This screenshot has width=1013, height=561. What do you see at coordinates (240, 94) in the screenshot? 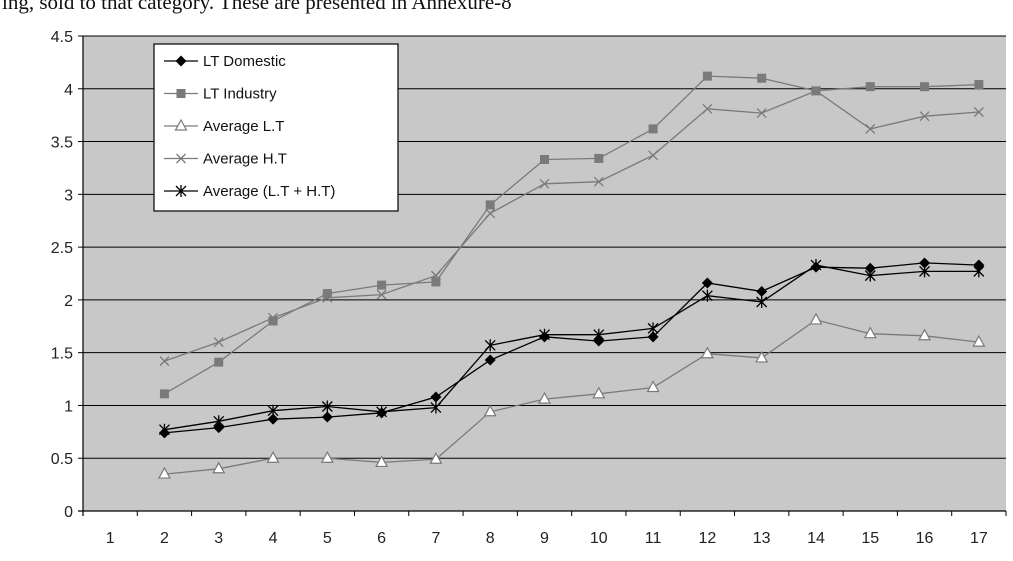
I see `legend-label: LT Industry` at bounding box center [240, 94].